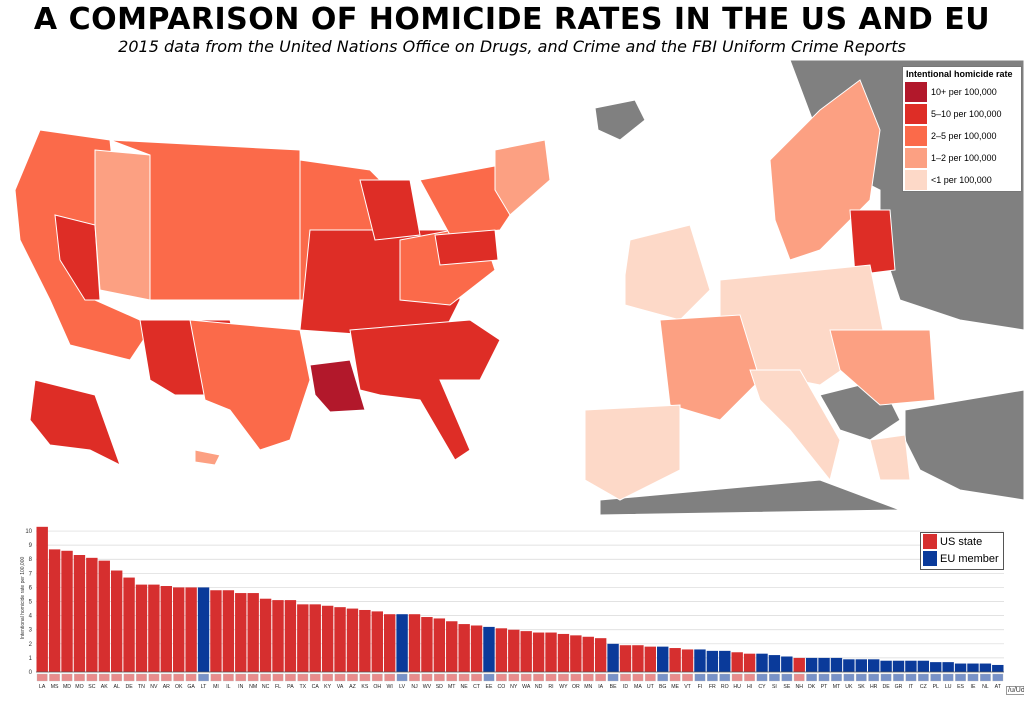 The height and width of the screenshot is (705, 1024). Describe the element at coordinates (207, 457) in the screenshot. I see `us-region-hawaii` at that location.